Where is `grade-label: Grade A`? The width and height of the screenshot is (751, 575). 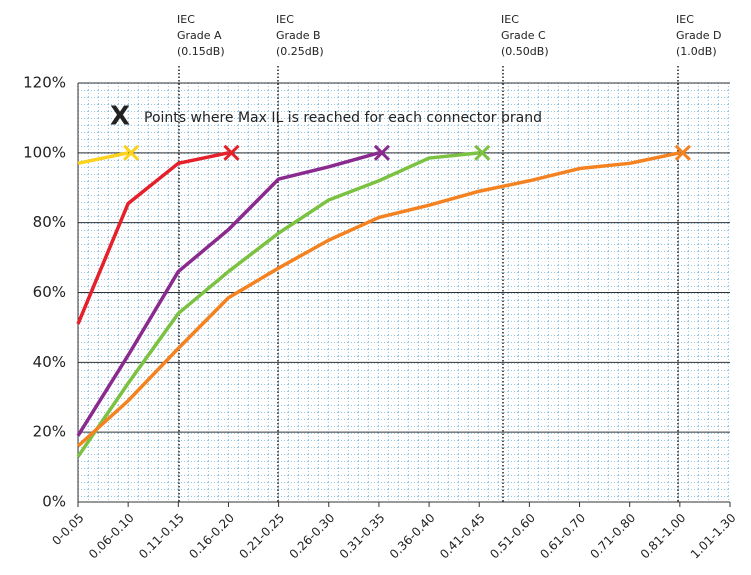
grade-label: Grade A is located at coordinates (199, 35).